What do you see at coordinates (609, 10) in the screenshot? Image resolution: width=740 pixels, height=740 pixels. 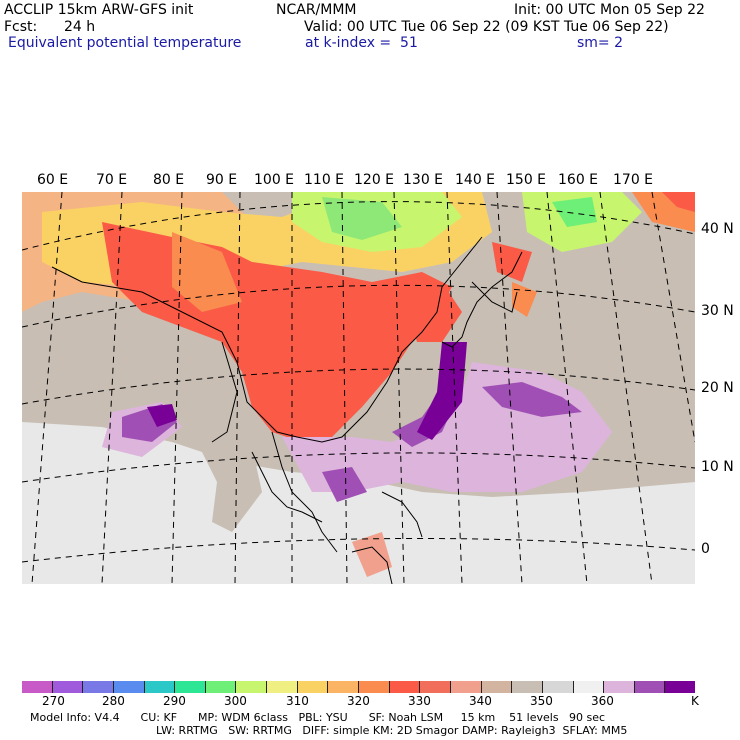 I see `init-time: Init: 00 UTC Mon 05 Sep 22` at bounding box center [609, 10].